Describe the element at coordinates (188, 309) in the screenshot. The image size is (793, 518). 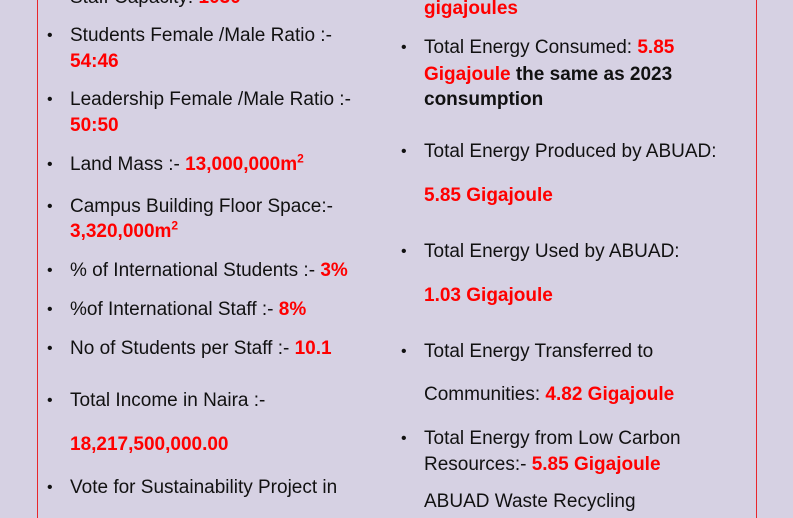
I see `intl-staff: %of International Staff :- 8%` at that location.